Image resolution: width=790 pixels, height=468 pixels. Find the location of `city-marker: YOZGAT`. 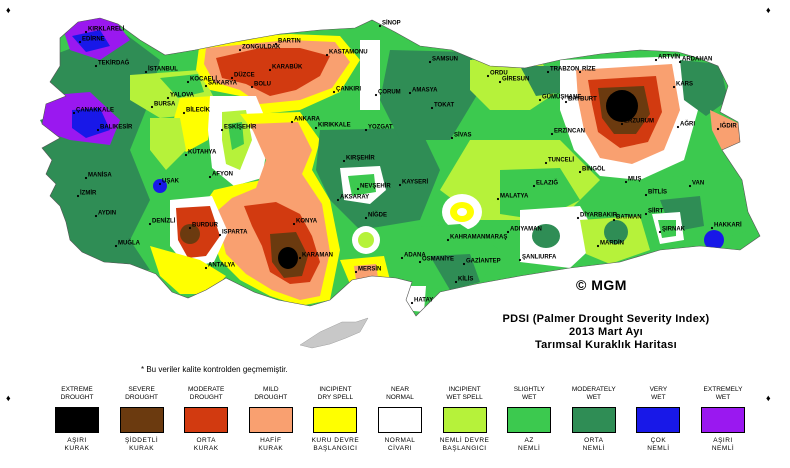

city-marker: YOZGAT is located at coordinates (378, 128).